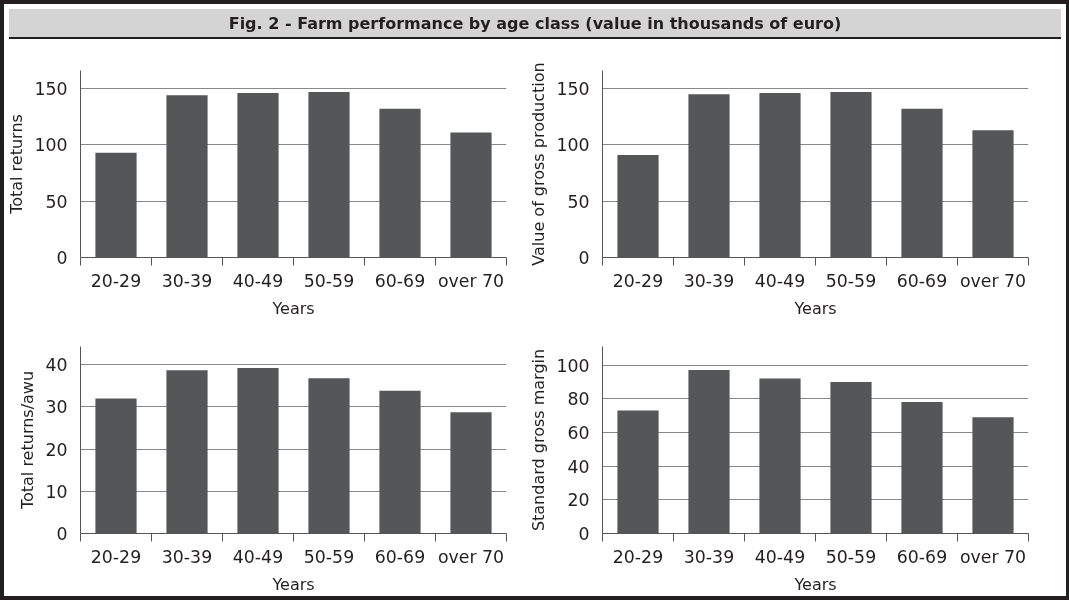 The width and height of the screenshot is (1069, 607). What do you see at coordinates (28, 440) in the screenshot?
I see `y-axis-title: Total returns/awu` at bounding box center [28, 440].